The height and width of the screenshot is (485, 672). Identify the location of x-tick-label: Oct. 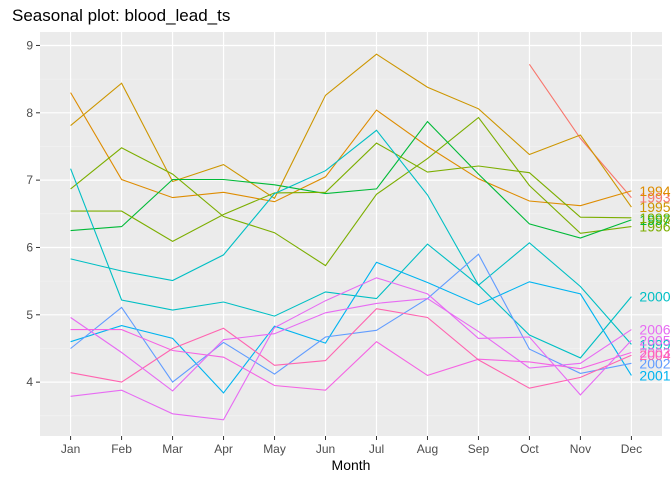
(529, 449).